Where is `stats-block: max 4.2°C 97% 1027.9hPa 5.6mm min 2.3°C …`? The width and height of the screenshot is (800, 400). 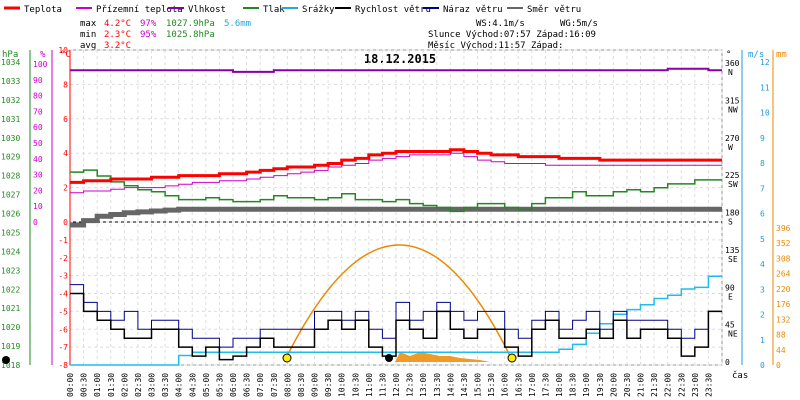 stats-block: max 4.2°C 97% 1027.9hPa 5.6mm min 2.3°C … is located at coordinates (339, 35).